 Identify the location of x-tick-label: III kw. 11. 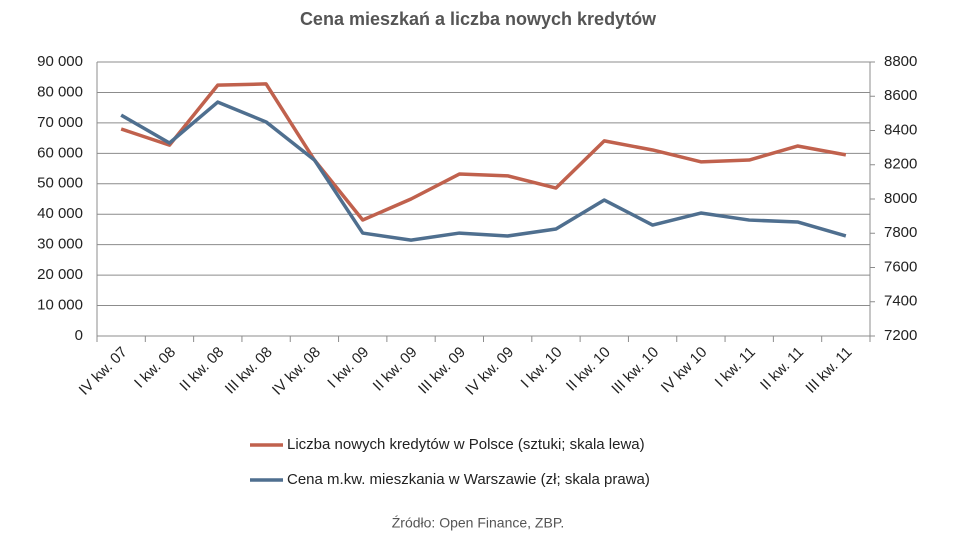
(828, 370).